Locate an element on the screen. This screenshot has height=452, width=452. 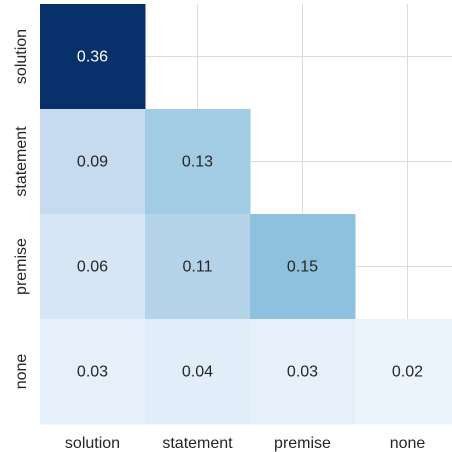
y-tick-label-solution: solution is located at coordinates (21, 56).